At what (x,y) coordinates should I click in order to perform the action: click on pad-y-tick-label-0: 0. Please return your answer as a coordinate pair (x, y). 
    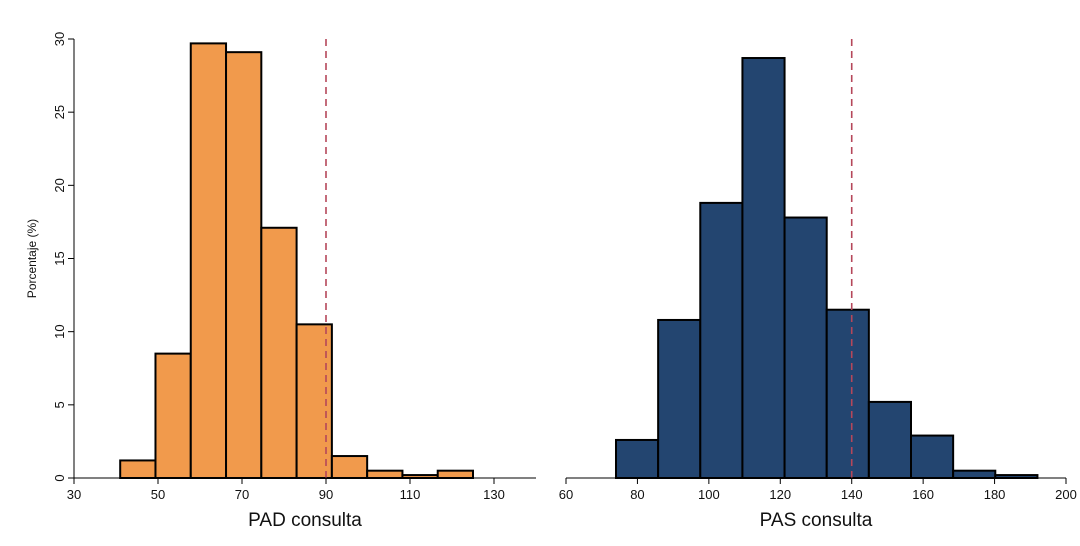
    Looking at the image, I should click on (59, 477).